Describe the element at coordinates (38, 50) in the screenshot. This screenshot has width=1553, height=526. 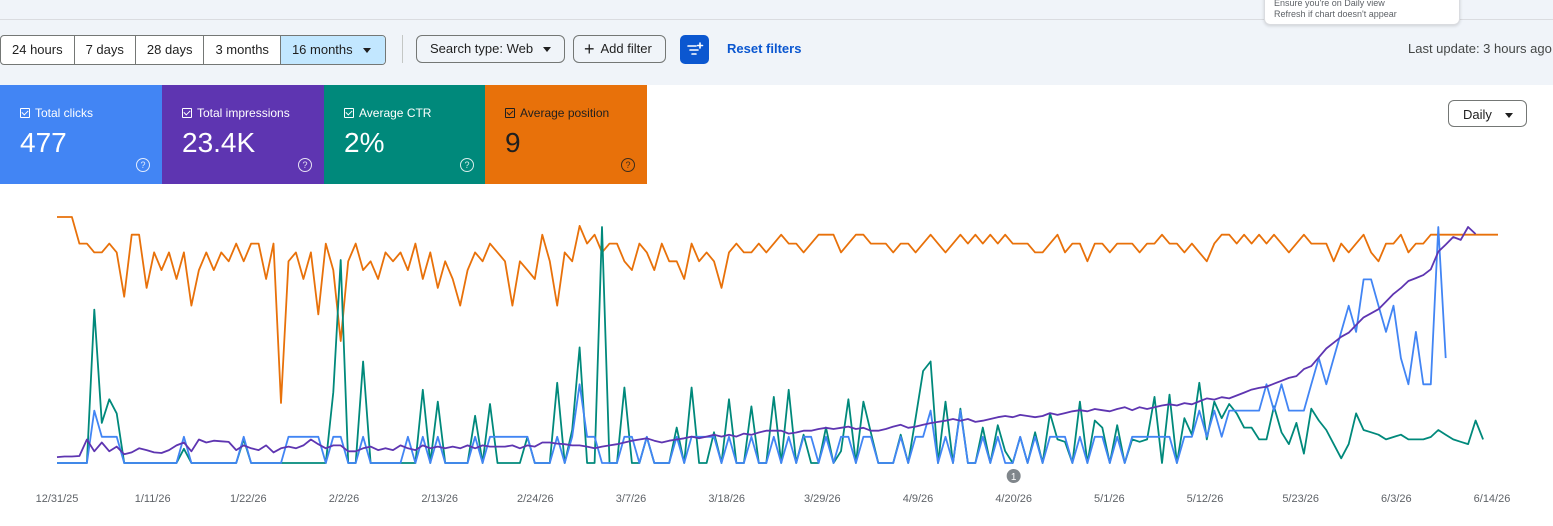
I see `range-24-hours: 24 hours` at that location.